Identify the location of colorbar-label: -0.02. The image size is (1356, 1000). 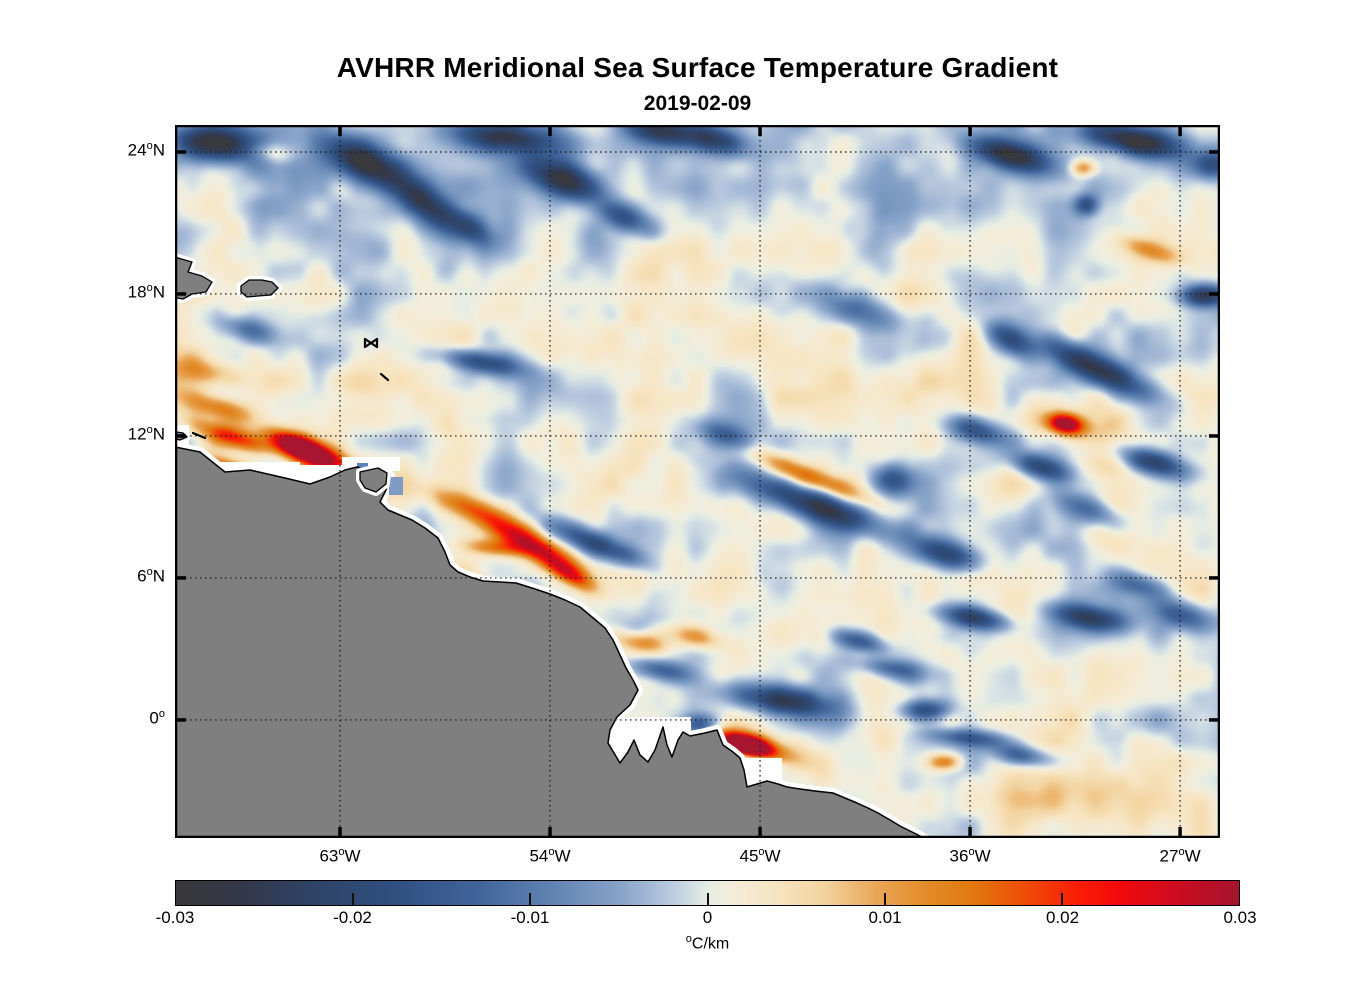
(352, 917).